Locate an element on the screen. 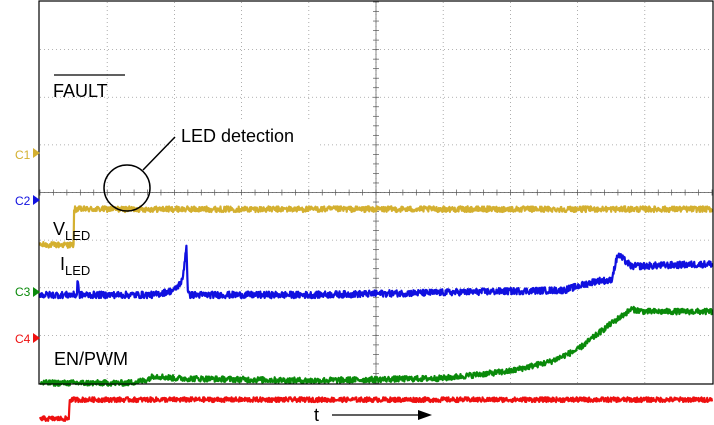 This screenshot has height=425, width=714. channel-label-c1: C1 is located at coordinates (23, 155).